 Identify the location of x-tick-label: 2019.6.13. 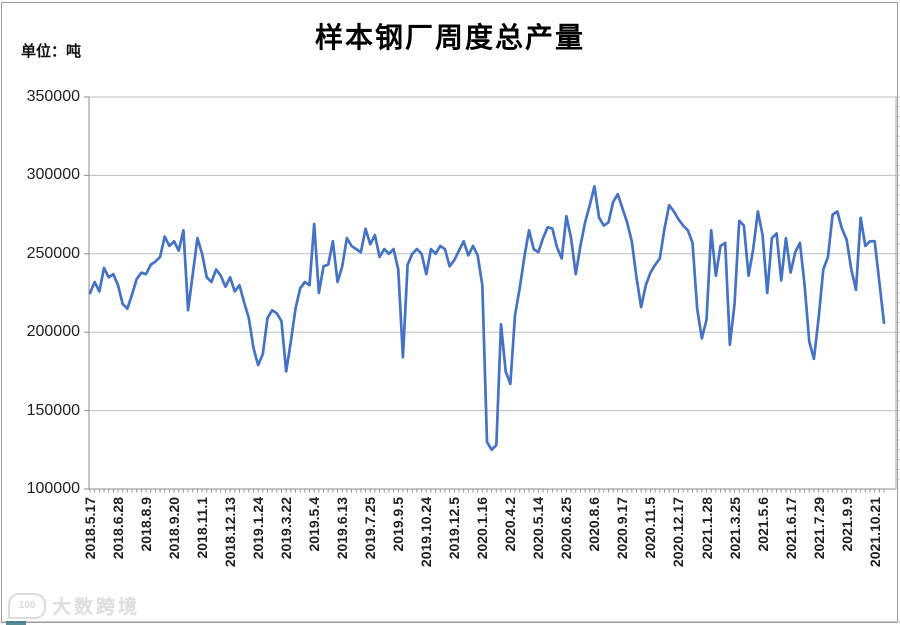
(342, 528).